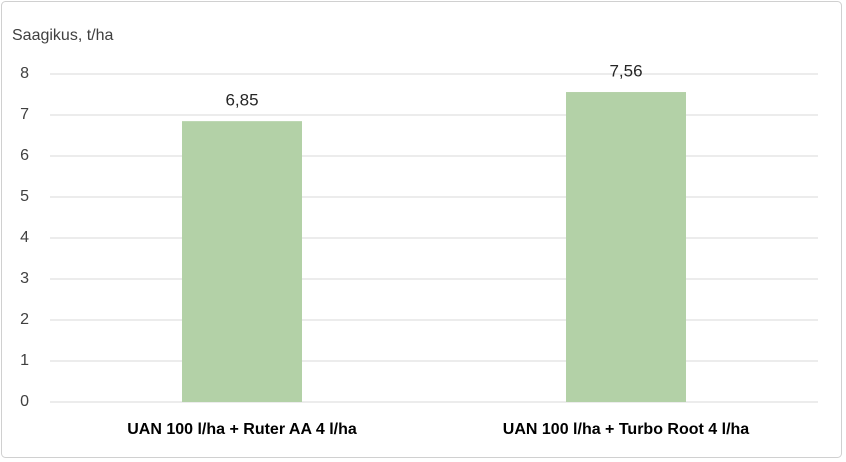 This screenshot has width=846, height=462. Describe the element at coordinates (24, 196) in the screenshot. I see `y-tick-label: 5` at that location.